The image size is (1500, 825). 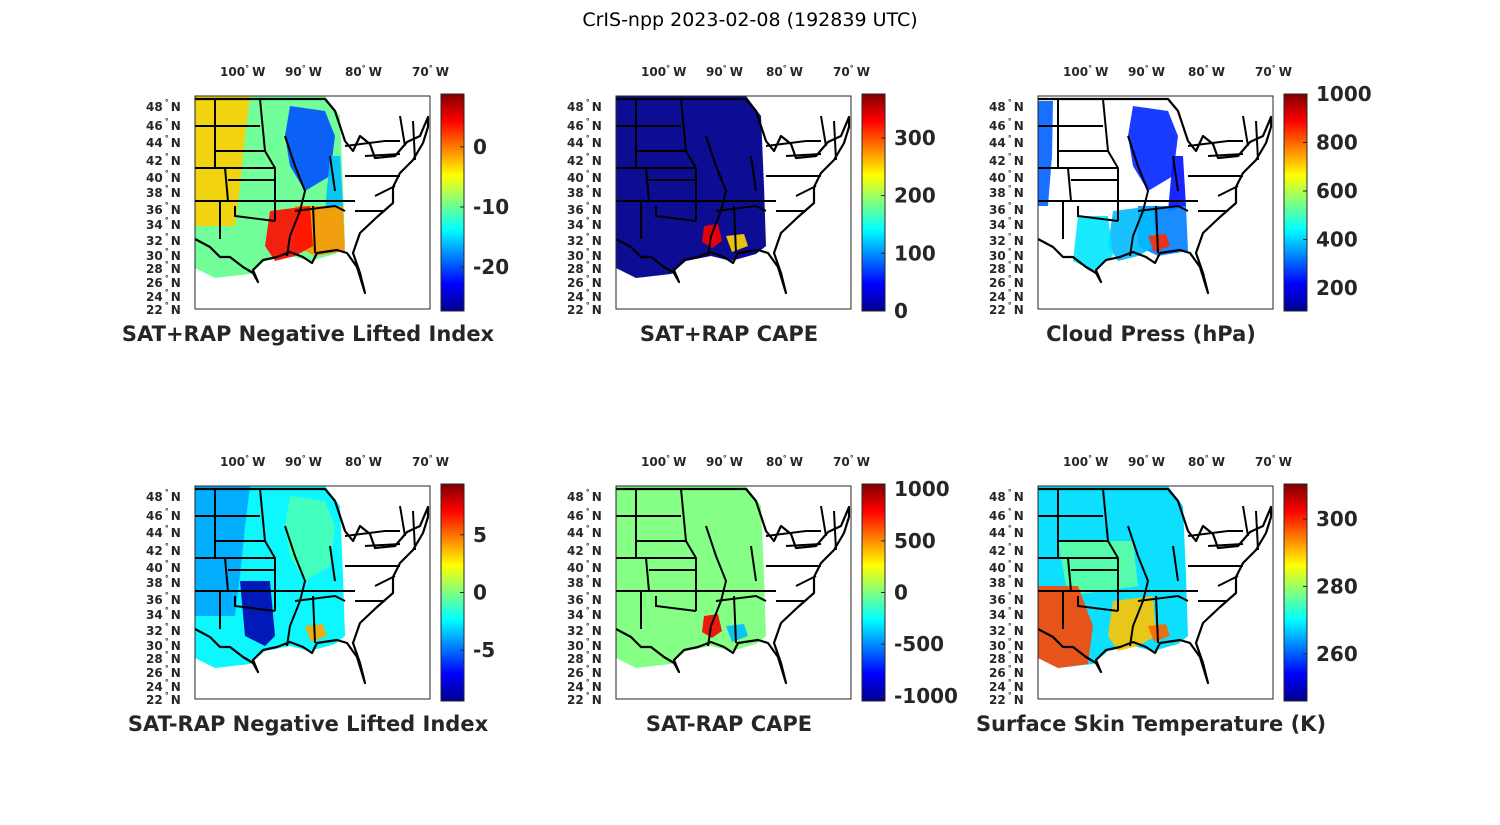 What do you see at coordinates (915, 196) in the screenshot?
I see `colorbar-tick-label: 200` at bounding box center [915, 196].